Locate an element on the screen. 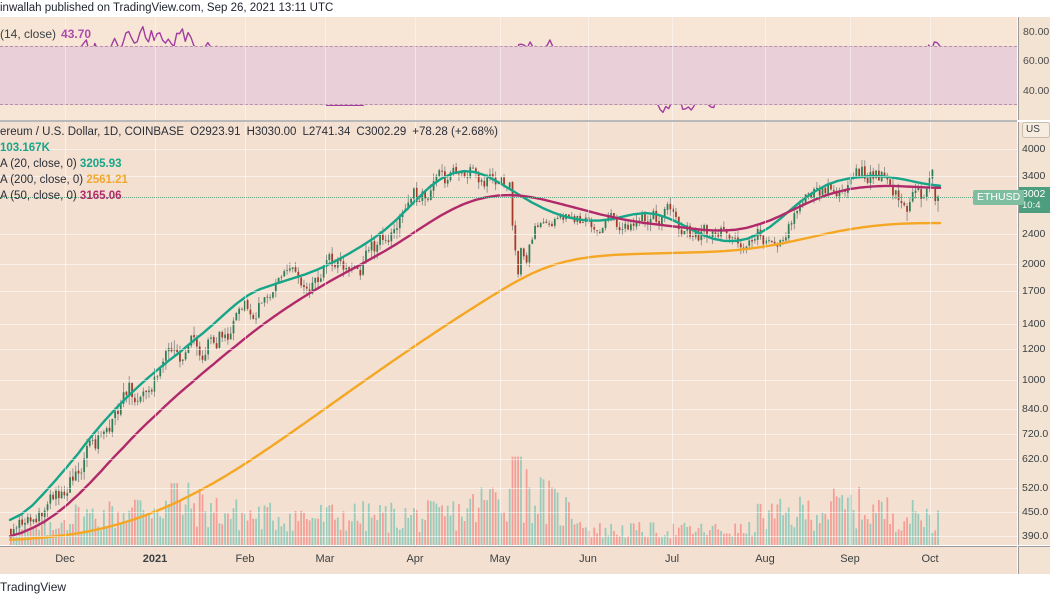 The height and width of the screenshot is (600, 1050). price-axis-tick: 840.0 is located at coordinates (1035, 408).